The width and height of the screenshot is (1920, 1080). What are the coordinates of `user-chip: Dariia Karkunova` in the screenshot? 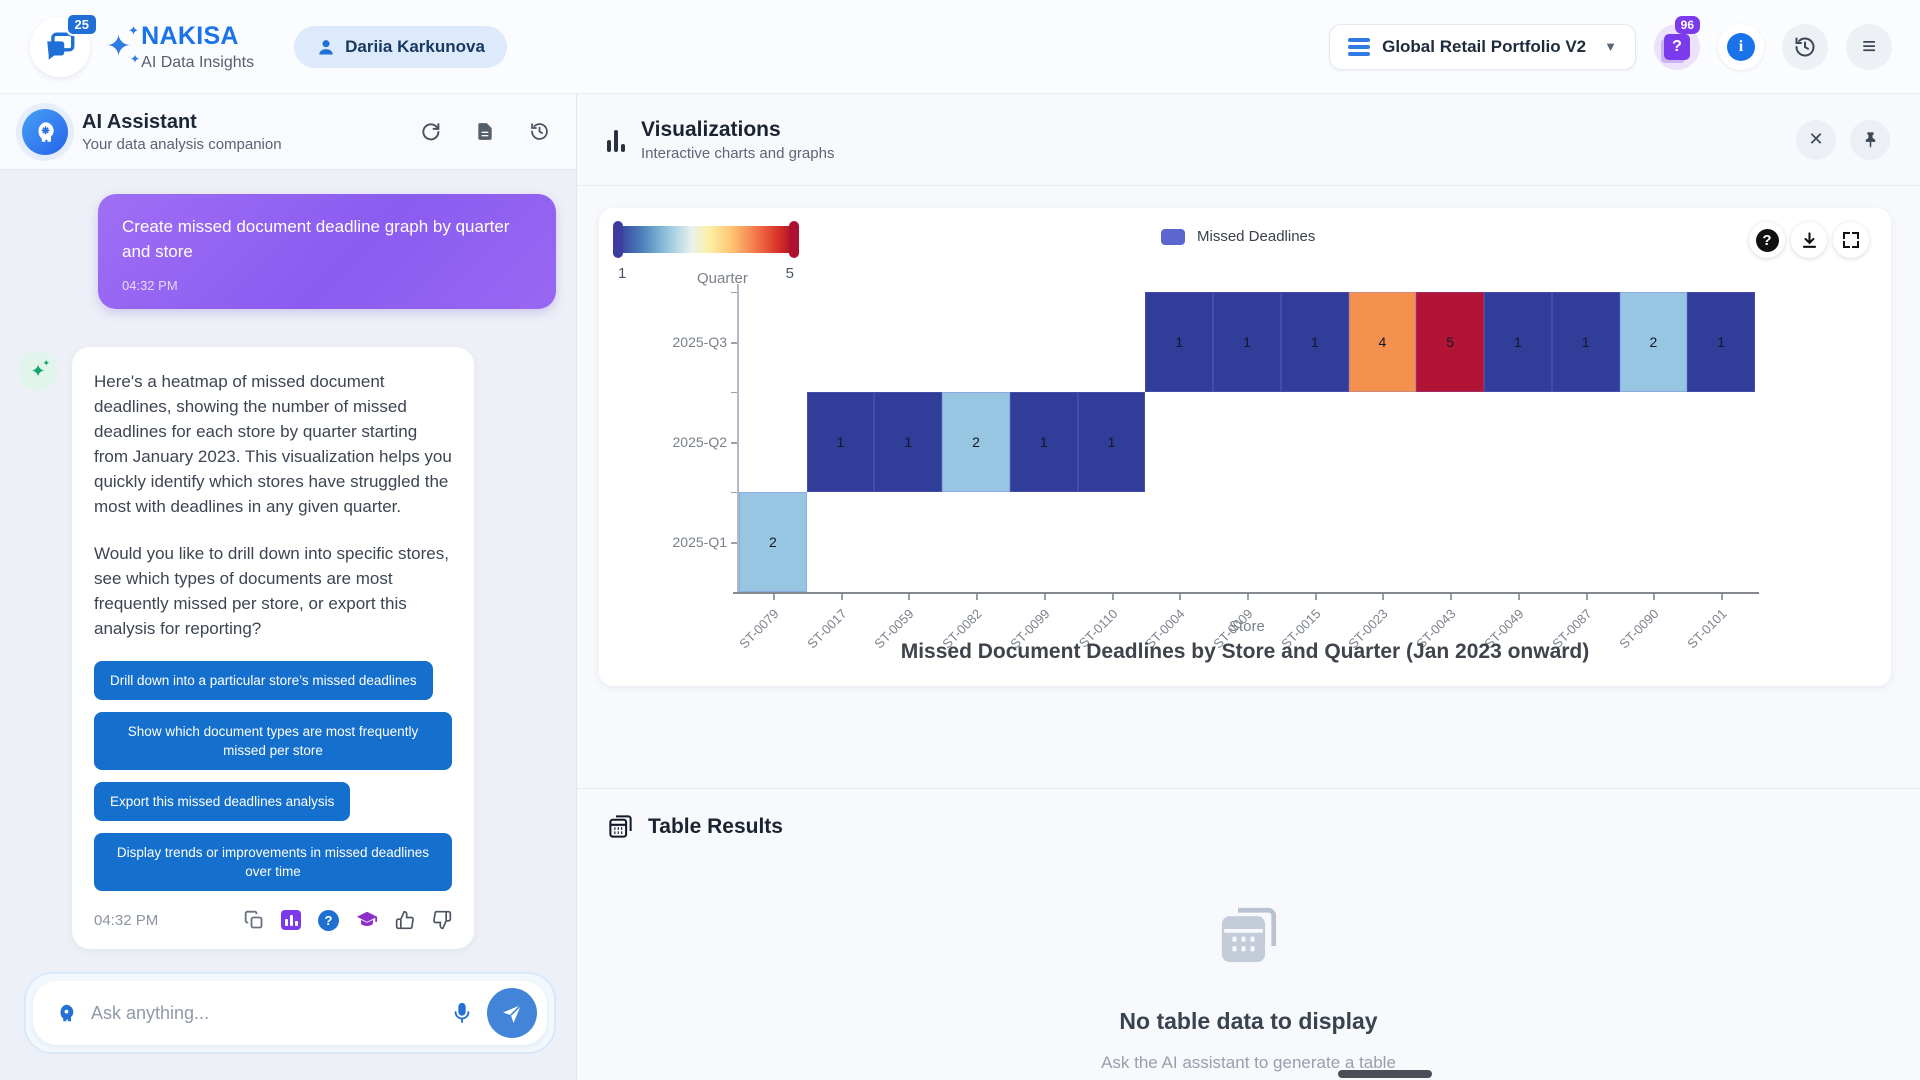 It's located at (400, 46).